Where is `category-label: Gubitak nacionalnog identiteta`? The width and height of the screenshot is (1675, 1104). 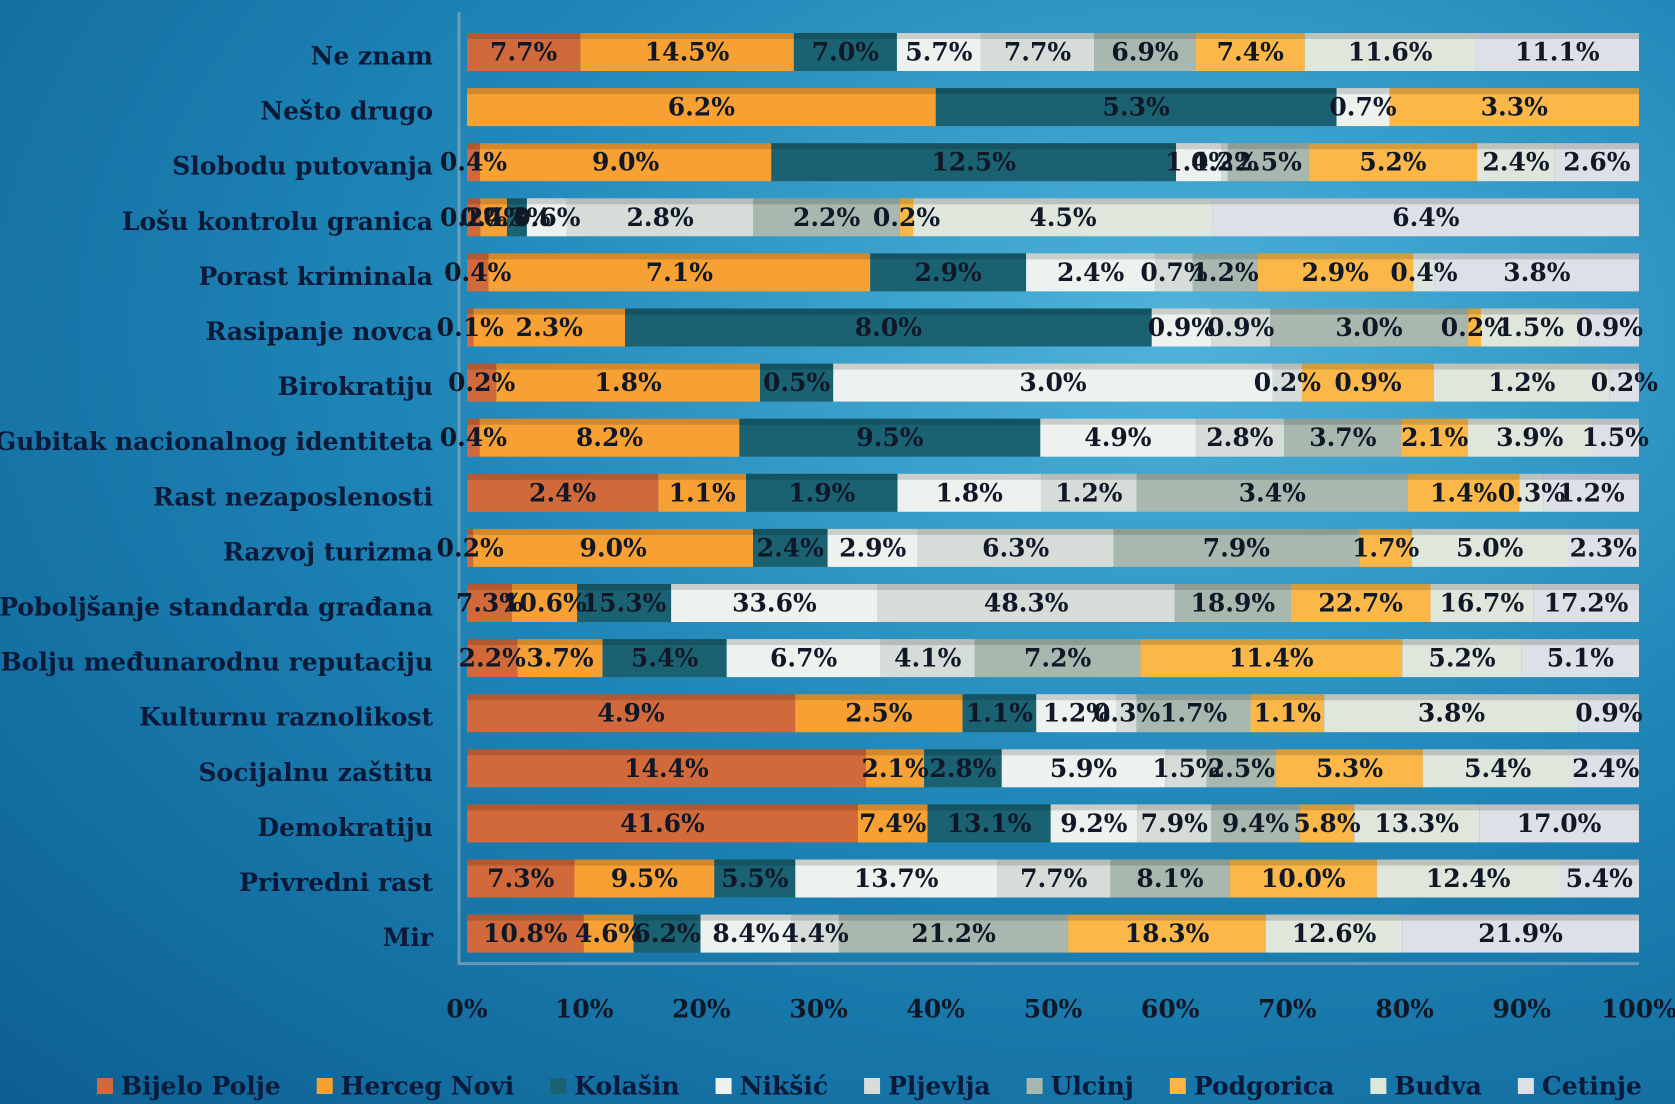
category-label: Gubitak nacionalnog identiteta is located at coordinates (216, 441).